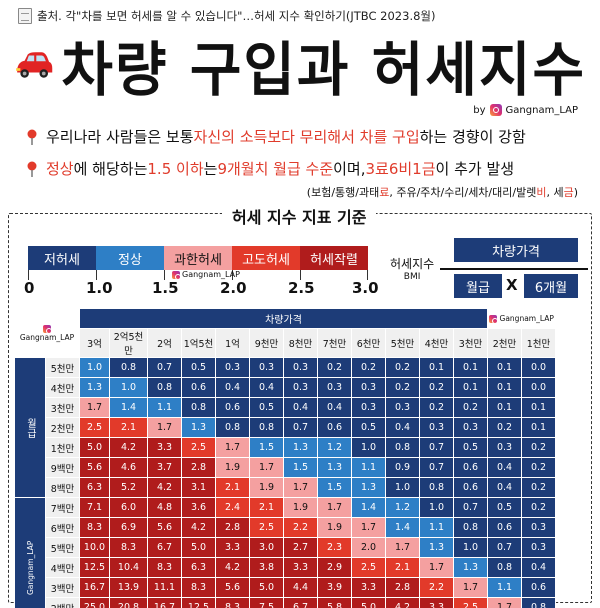  Describe the element at coordinates (164, 343) in the screenshot. I see `column-header: 2억` at that location.